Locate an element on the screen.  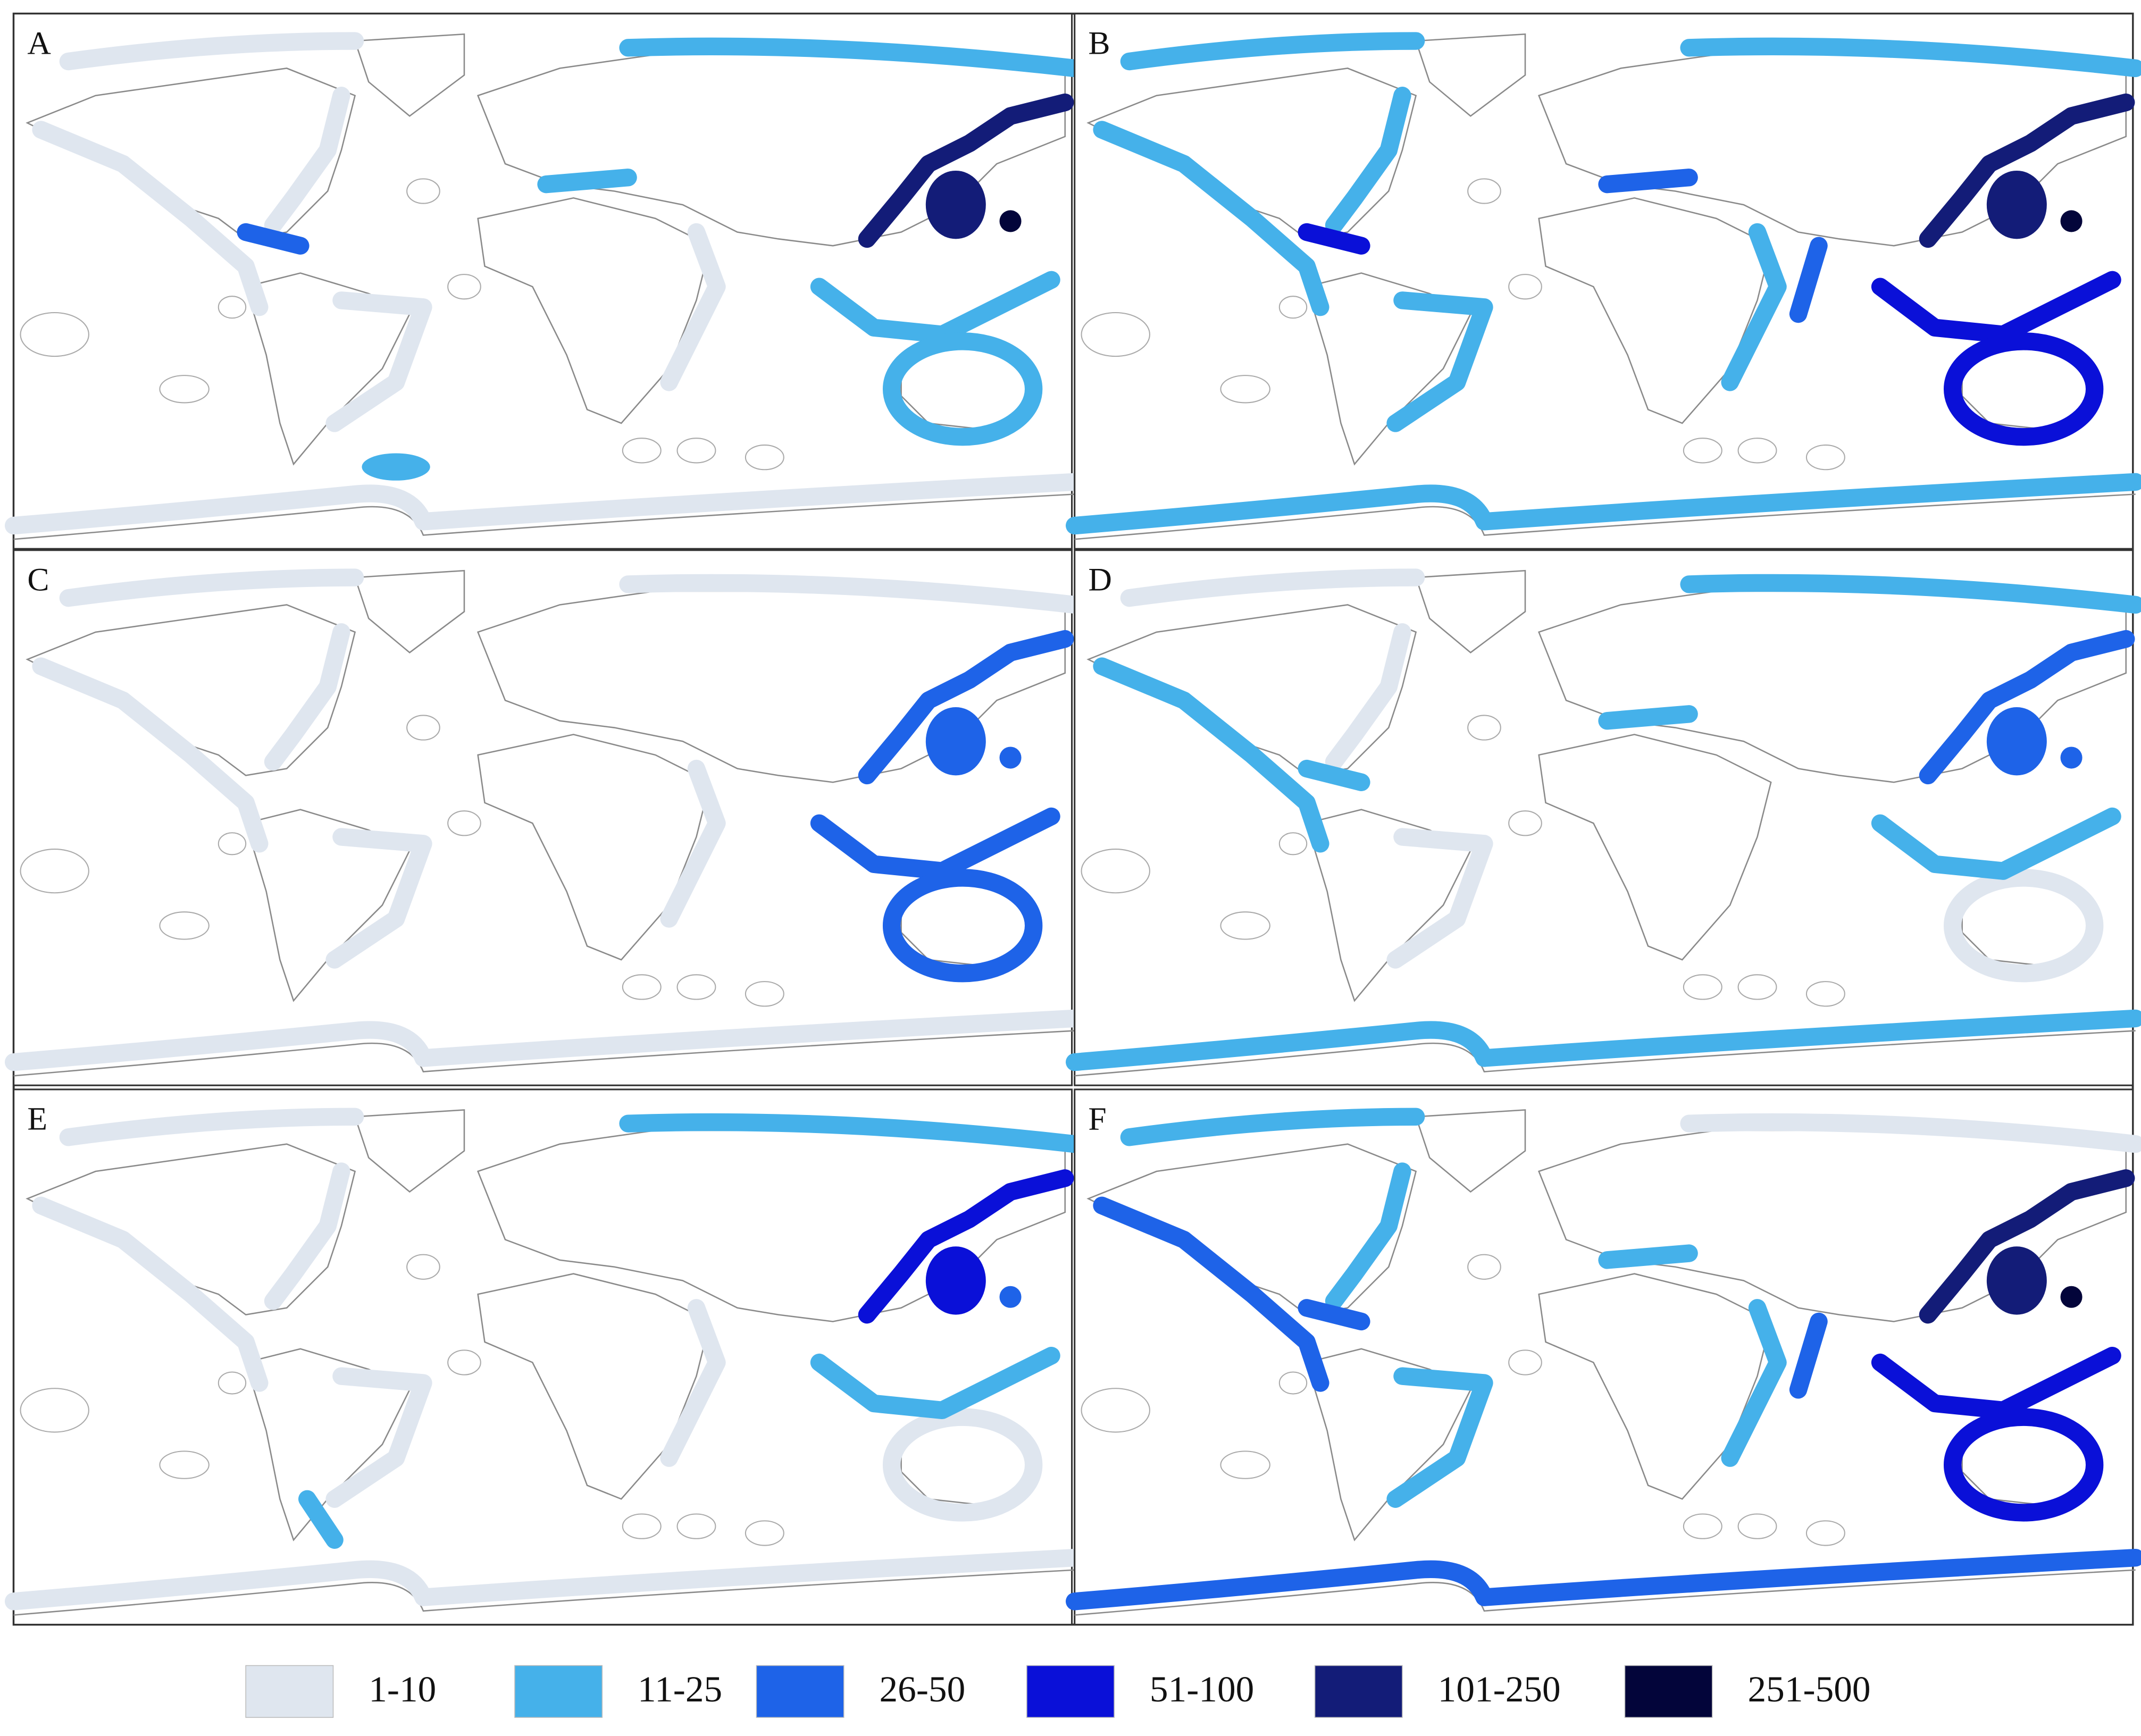
legend-label: 11-25 is located at coordinates (680, 1689).